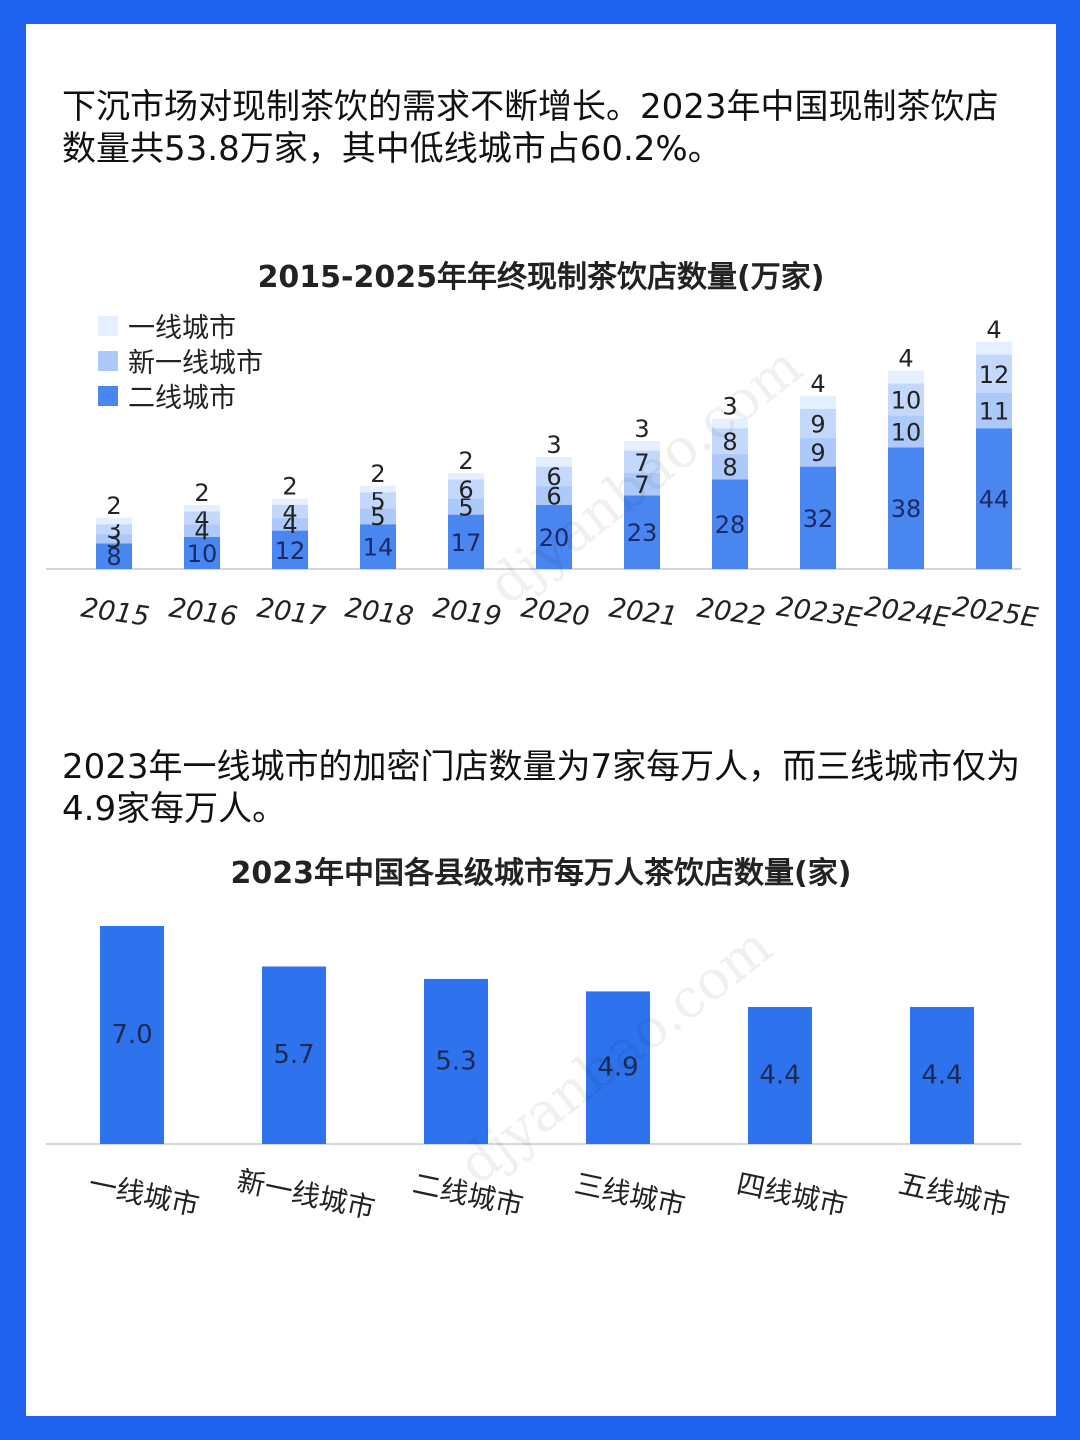 The width and height of the screenshot is (1080, 1440). What do you see at coordinates (541, 788) in the screenshot?
I see `detail-paragraph: 2023年一线城市的加密门店数量为7家每万人，而三线城市仅为4.9家每万人。` at bounding box center [541, 788].